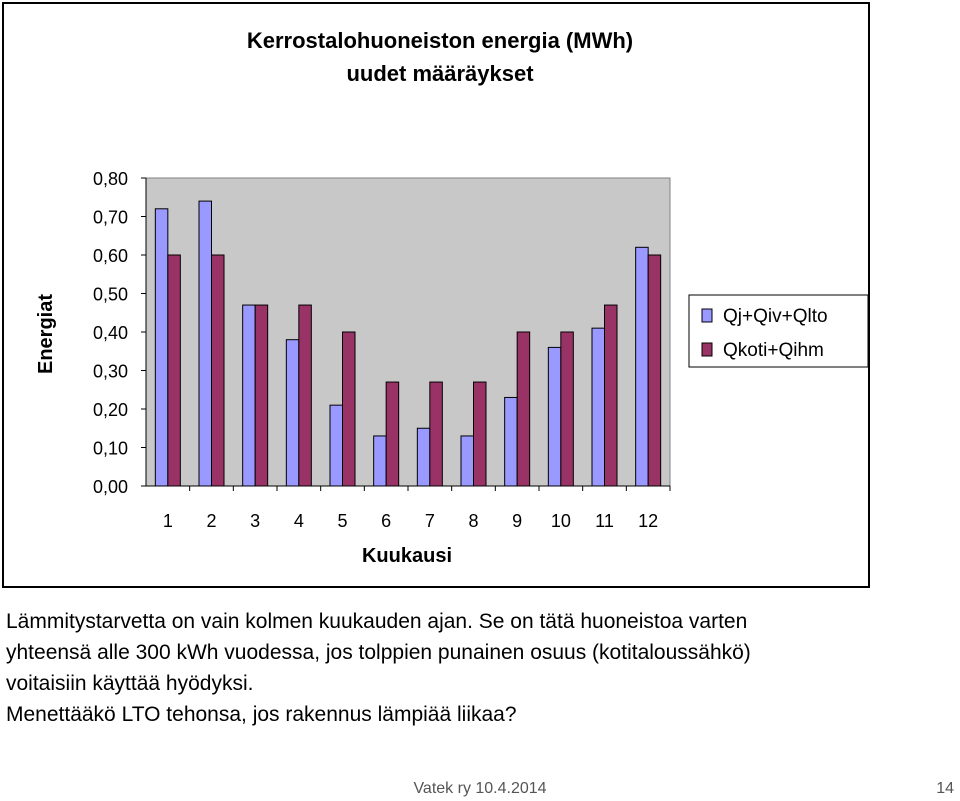  What do you see at coordinates (473, 521) in the screenshot?
I see `x-tick-label: 8` at bounding box center [473, 521].